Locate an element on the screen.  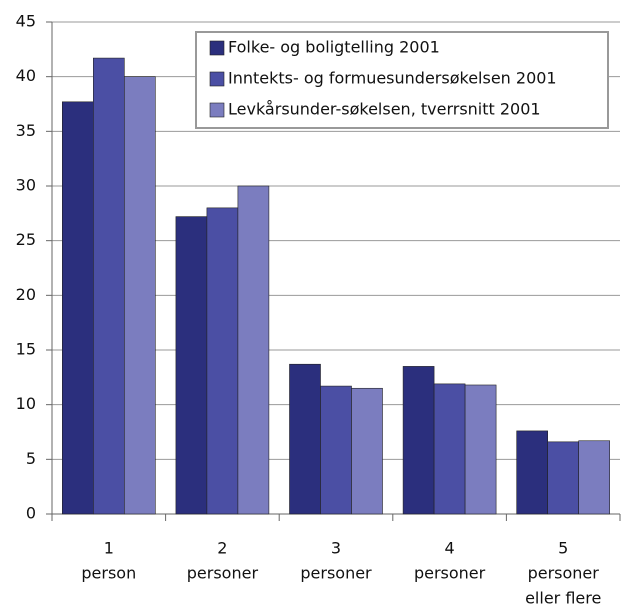
y-tick-label: 20 is located at coordinates (26, 294).